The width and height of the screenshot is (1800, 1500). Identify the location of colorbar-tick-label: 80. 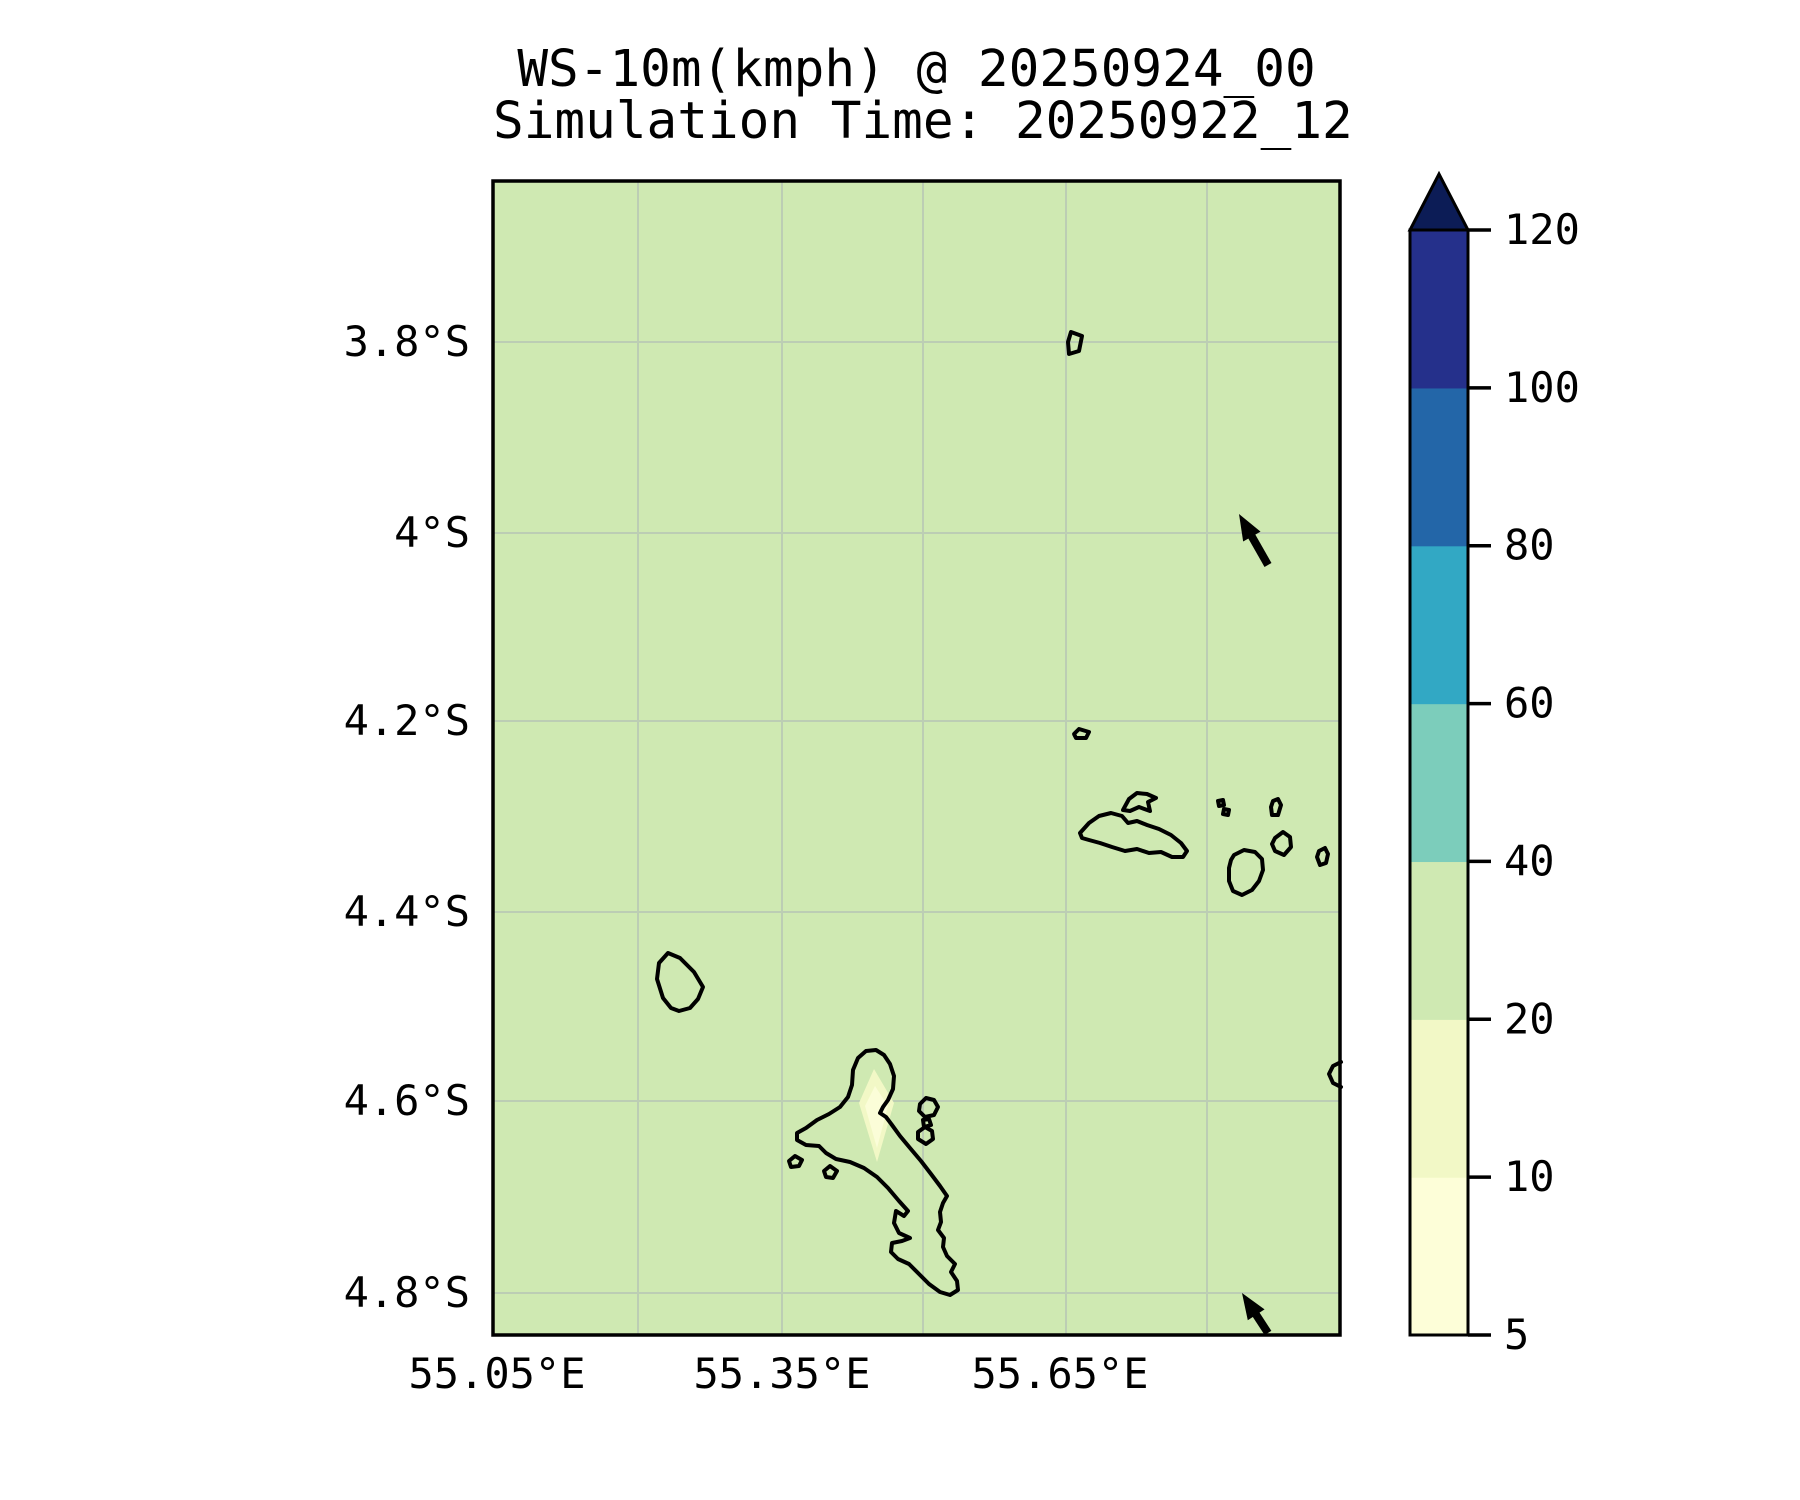
(1529, 545).